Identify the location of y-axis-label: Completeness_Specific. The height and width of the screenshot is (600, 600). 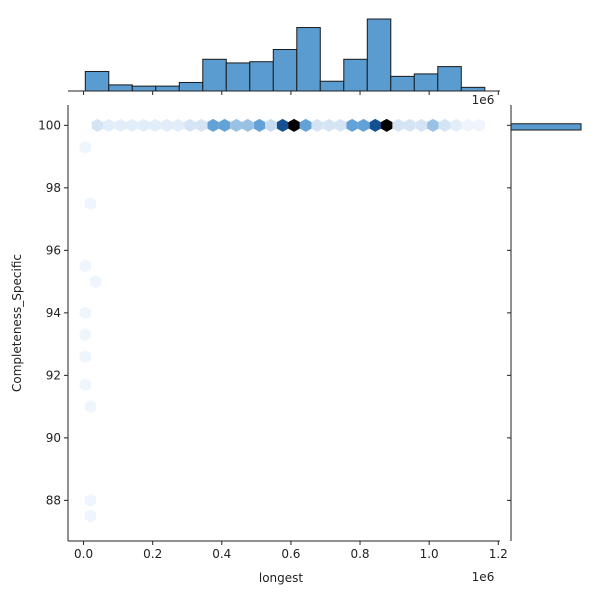
(17, 323).